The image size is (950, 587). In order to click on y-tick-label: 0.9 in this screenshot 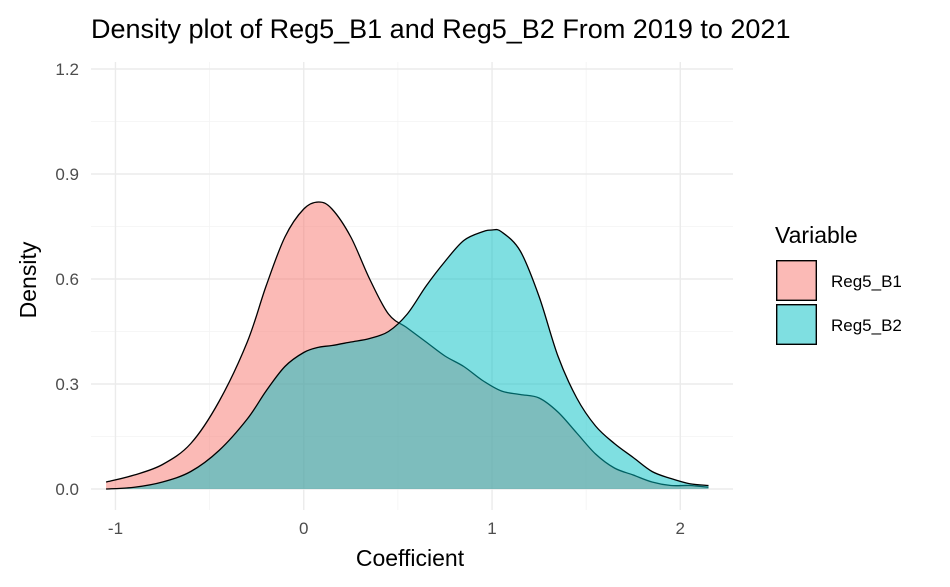, I will do `click(67, 174)`.